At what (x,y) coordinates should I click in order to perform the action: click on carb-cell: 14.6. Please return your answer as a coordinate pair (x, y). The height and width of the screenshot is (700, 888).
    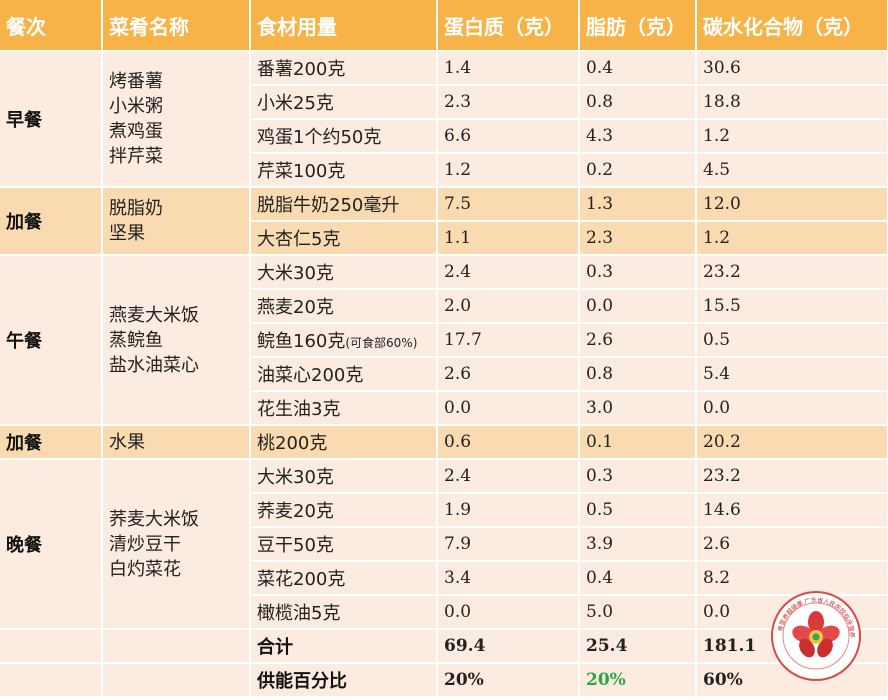
    Looking at the image, I should click on (792, 510).